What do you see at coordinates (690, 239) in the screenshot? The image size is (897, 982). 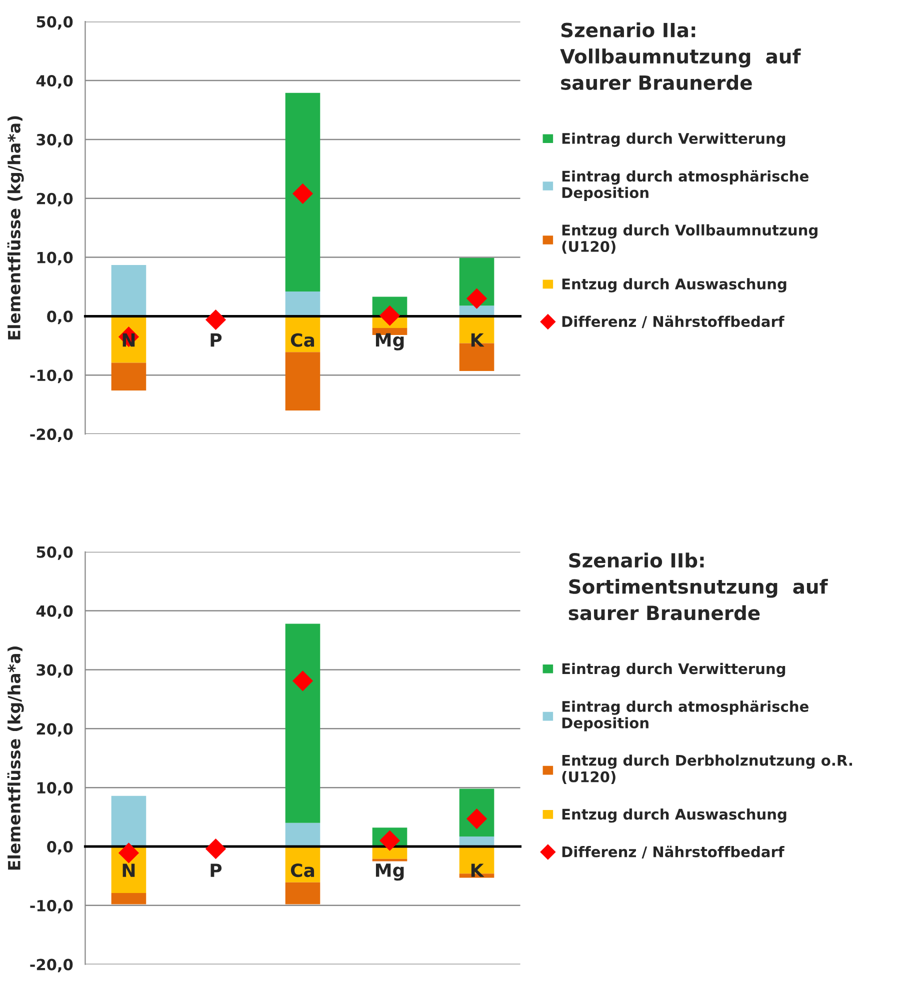 I see `legend-label: Entzug durch Vollbaumnutzung (U120)` at bounding box center [690, 239].